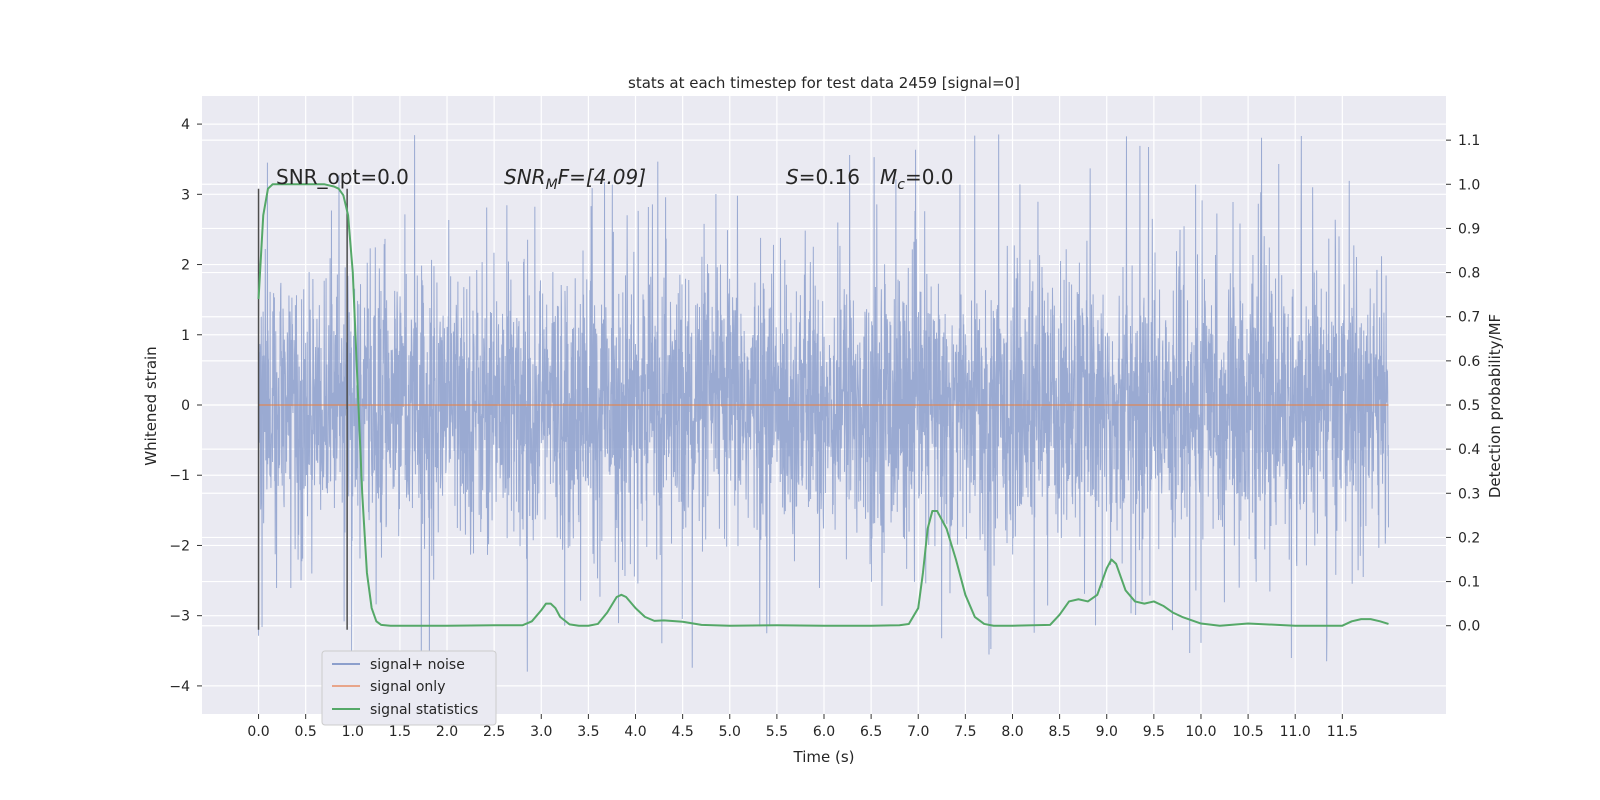 The image size is (1600, 800). I want to click on y-axis-label: Whitened strain, so click(151, 405).